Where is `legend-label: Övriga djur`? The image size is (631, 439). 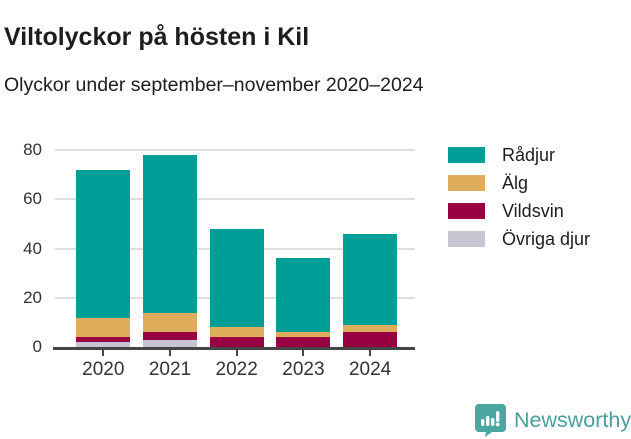
legend-label: Övriga djur is located at coordinates (546, 238).